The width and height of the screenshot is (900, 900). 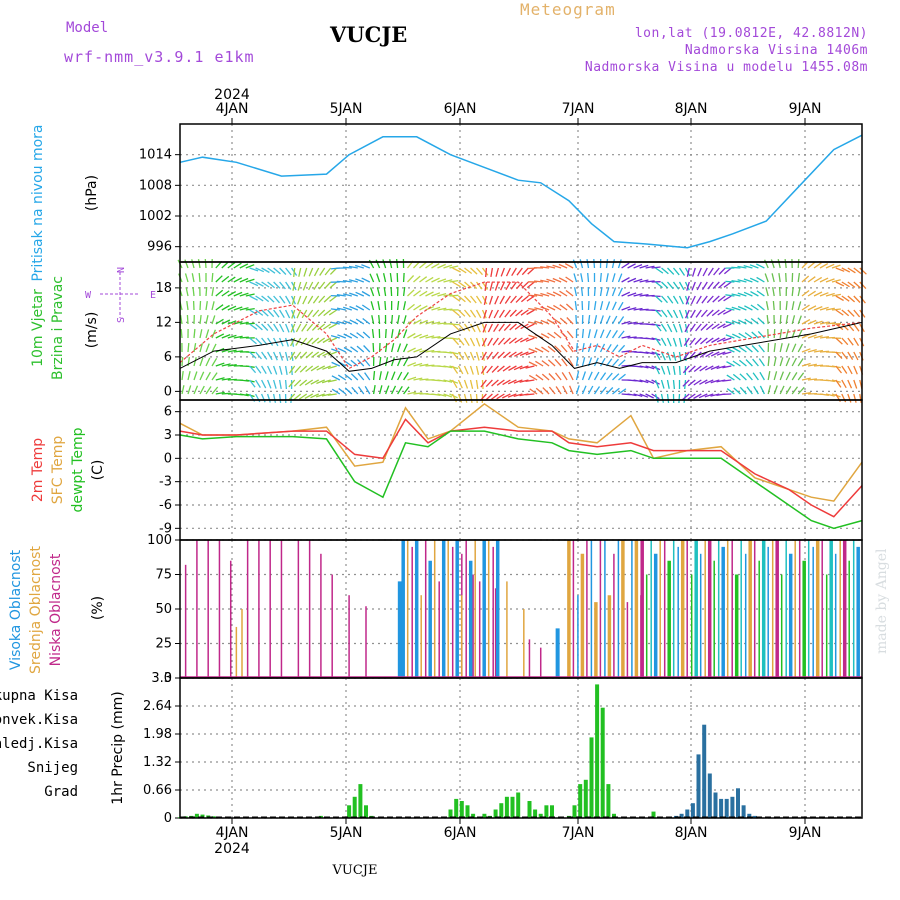 What do you see at coordinates (56, 609) in the screenshot?
I see `cloud-axis-title-2: Niska Oblacnost` at bounding box center [56, 609].